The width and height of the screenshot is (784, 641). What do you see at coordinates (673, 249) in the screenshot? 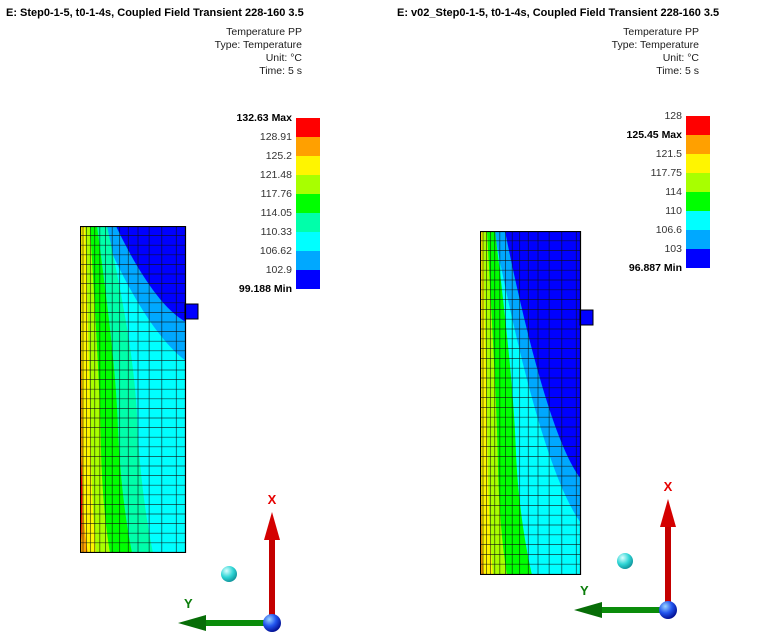
I see `legend-label: 103` at bounding box center [673, 249].